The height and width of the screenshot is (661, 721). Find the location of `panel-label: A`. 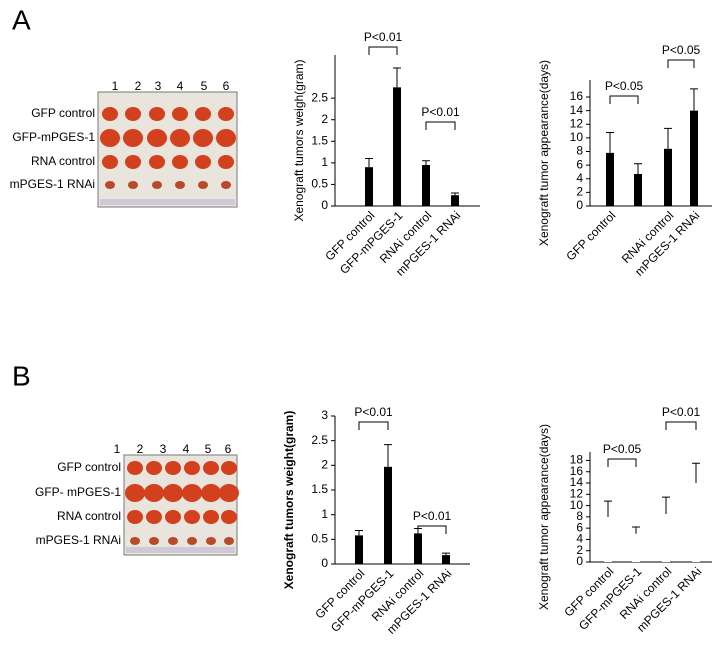

panel-label: A is located at coordinates (21, 19).